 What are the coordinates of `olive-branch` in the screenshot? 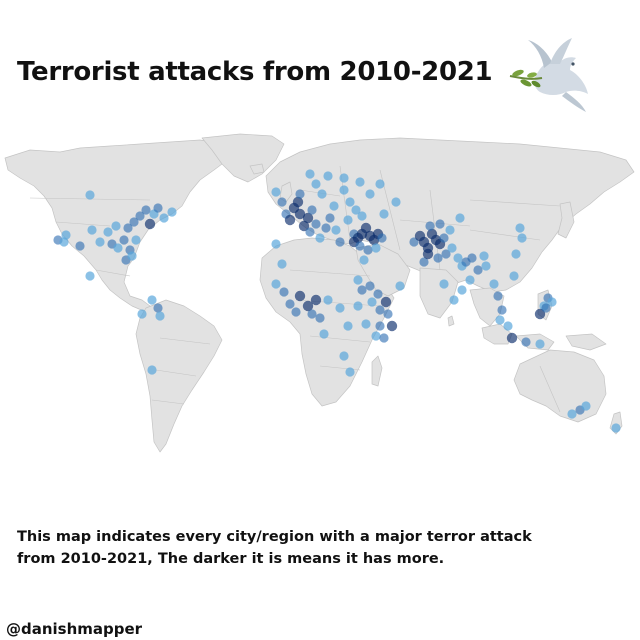 It's located at (526, 78).